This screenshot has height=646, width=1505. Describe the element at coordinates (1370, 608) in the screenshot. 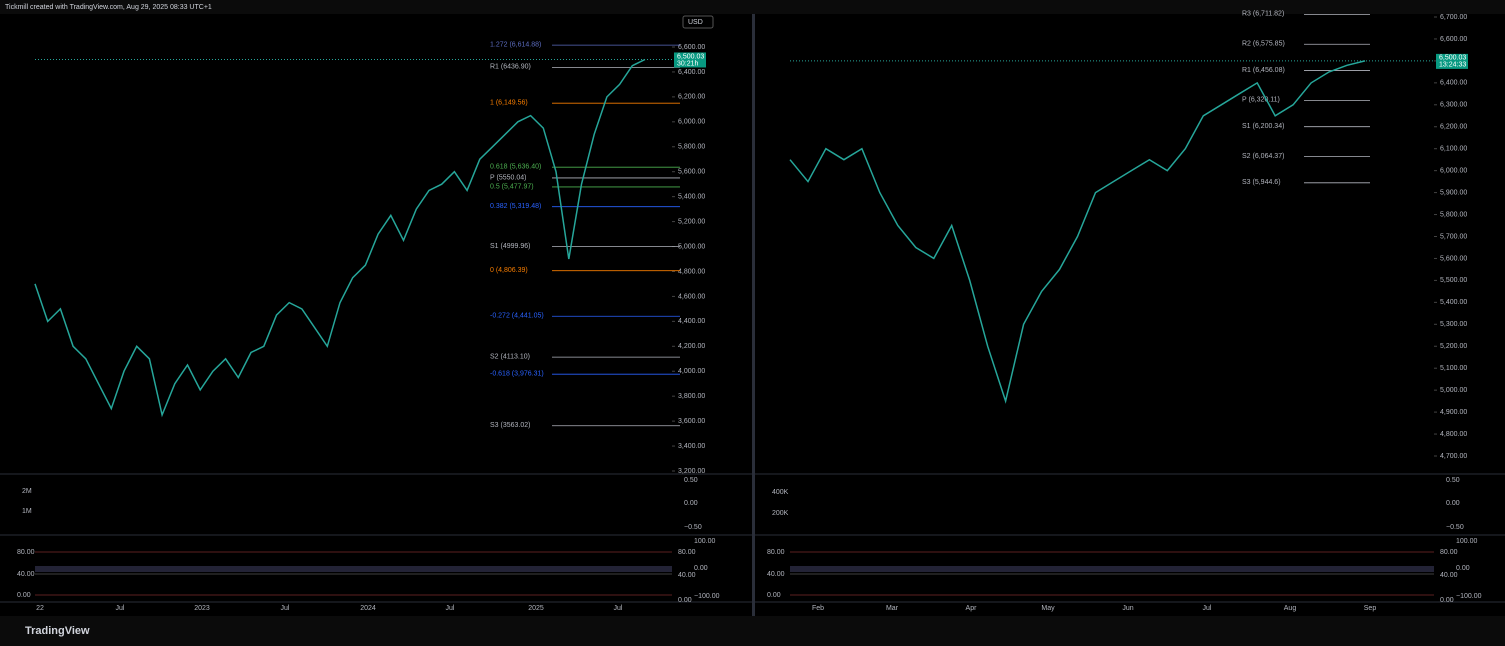

I see `date-label: Sep` at that location.